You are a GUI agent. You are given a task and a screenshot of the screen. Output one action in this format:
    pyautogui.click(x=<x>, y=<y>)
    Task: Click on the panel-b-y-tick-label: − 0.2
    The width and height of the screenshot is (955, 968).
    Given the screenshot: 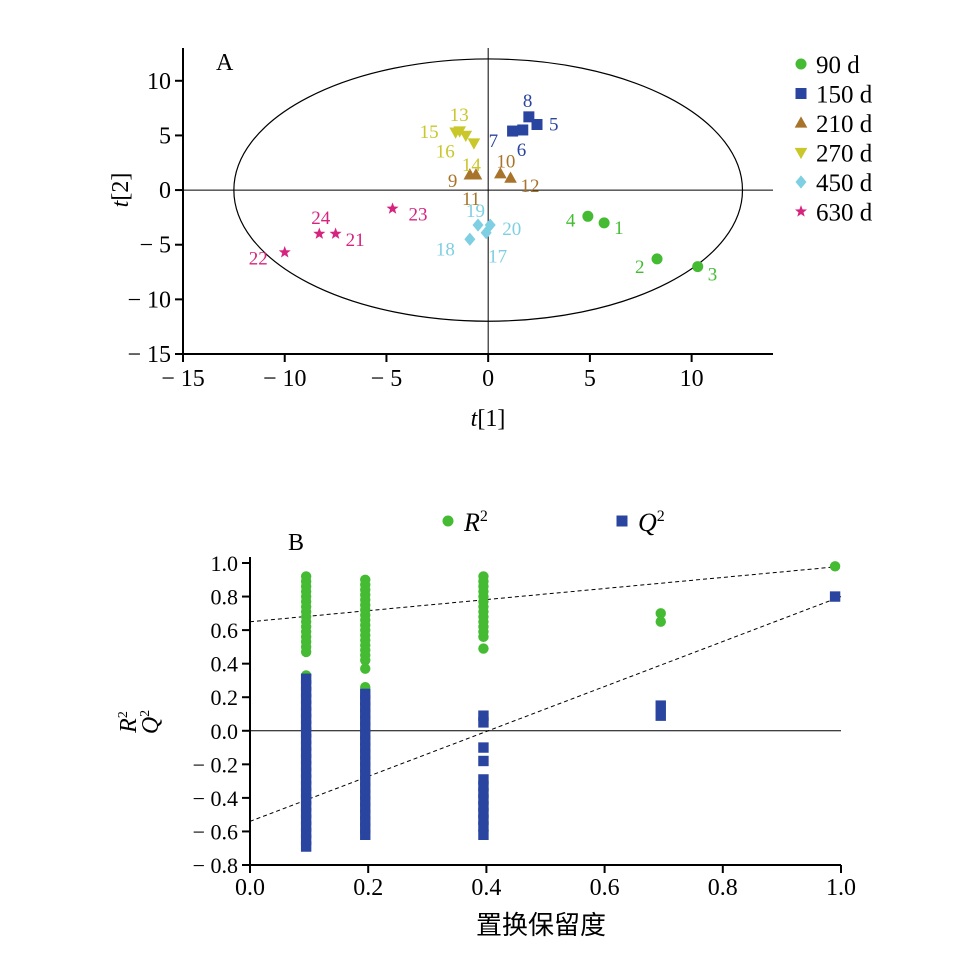 What is the action you would take?
    pyautogui.click(x=215, y=764)
    